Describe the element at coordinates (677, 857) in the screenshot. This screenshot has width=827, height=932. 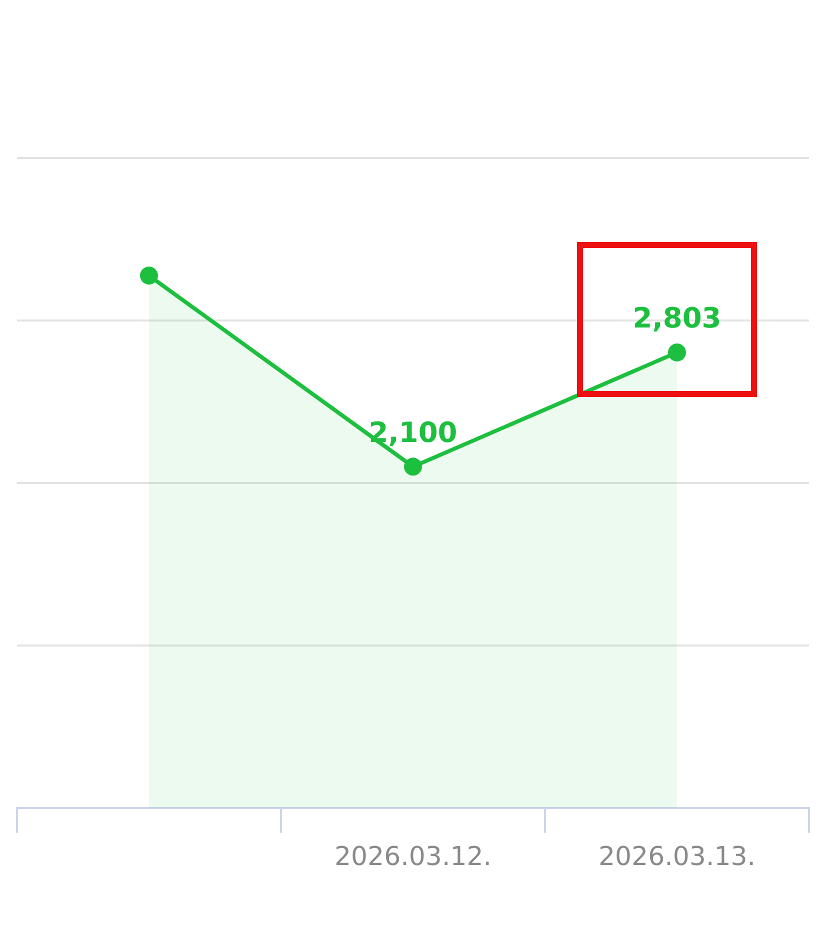
I see `x-tick-label: 2026.03.13.` at that location.